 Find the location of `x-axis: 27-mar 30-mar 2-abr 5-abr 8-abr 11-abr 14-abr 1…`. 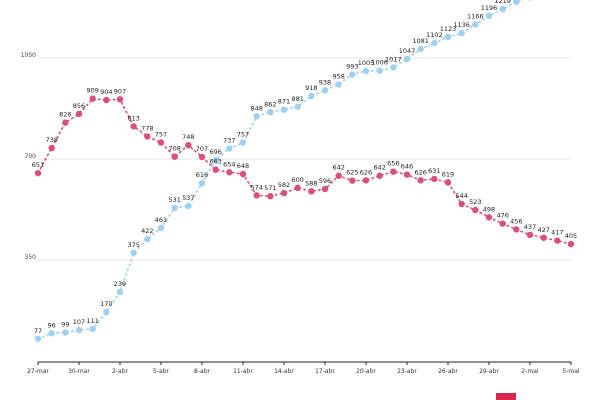

x-axis: 27-mar 30-mar 2-abr 5-abr 8-abr 11-abr 14-abr 1… is located at coordinates (303, 368).